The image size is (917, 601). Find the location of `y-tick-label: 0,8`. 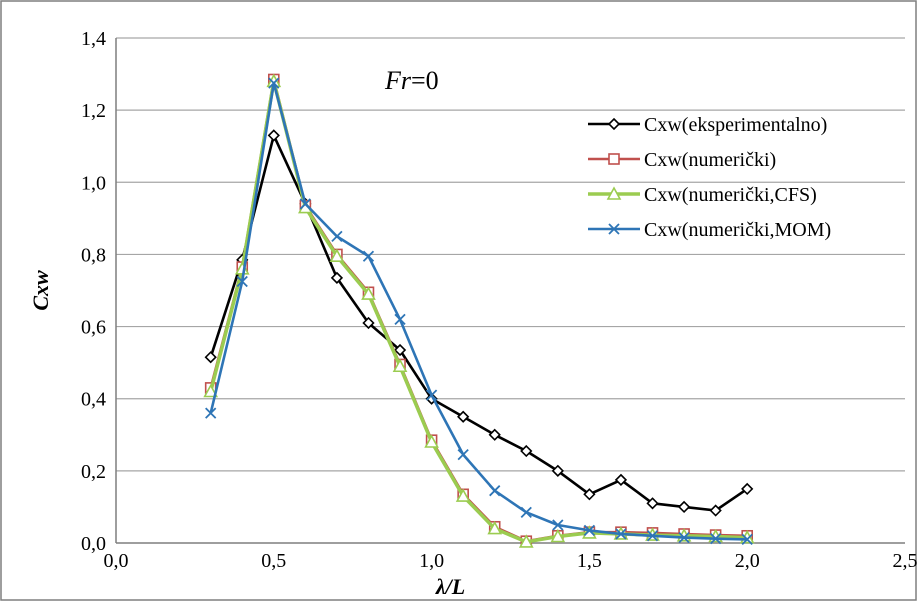

y-tick-label: 0,8 is located at coordinates (93, 255).